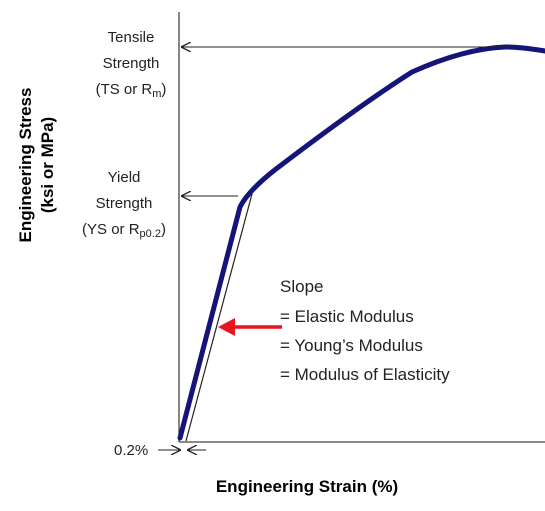  I want to click on y-axis-title-line2: (ksi or MPa), so click(47, 165).